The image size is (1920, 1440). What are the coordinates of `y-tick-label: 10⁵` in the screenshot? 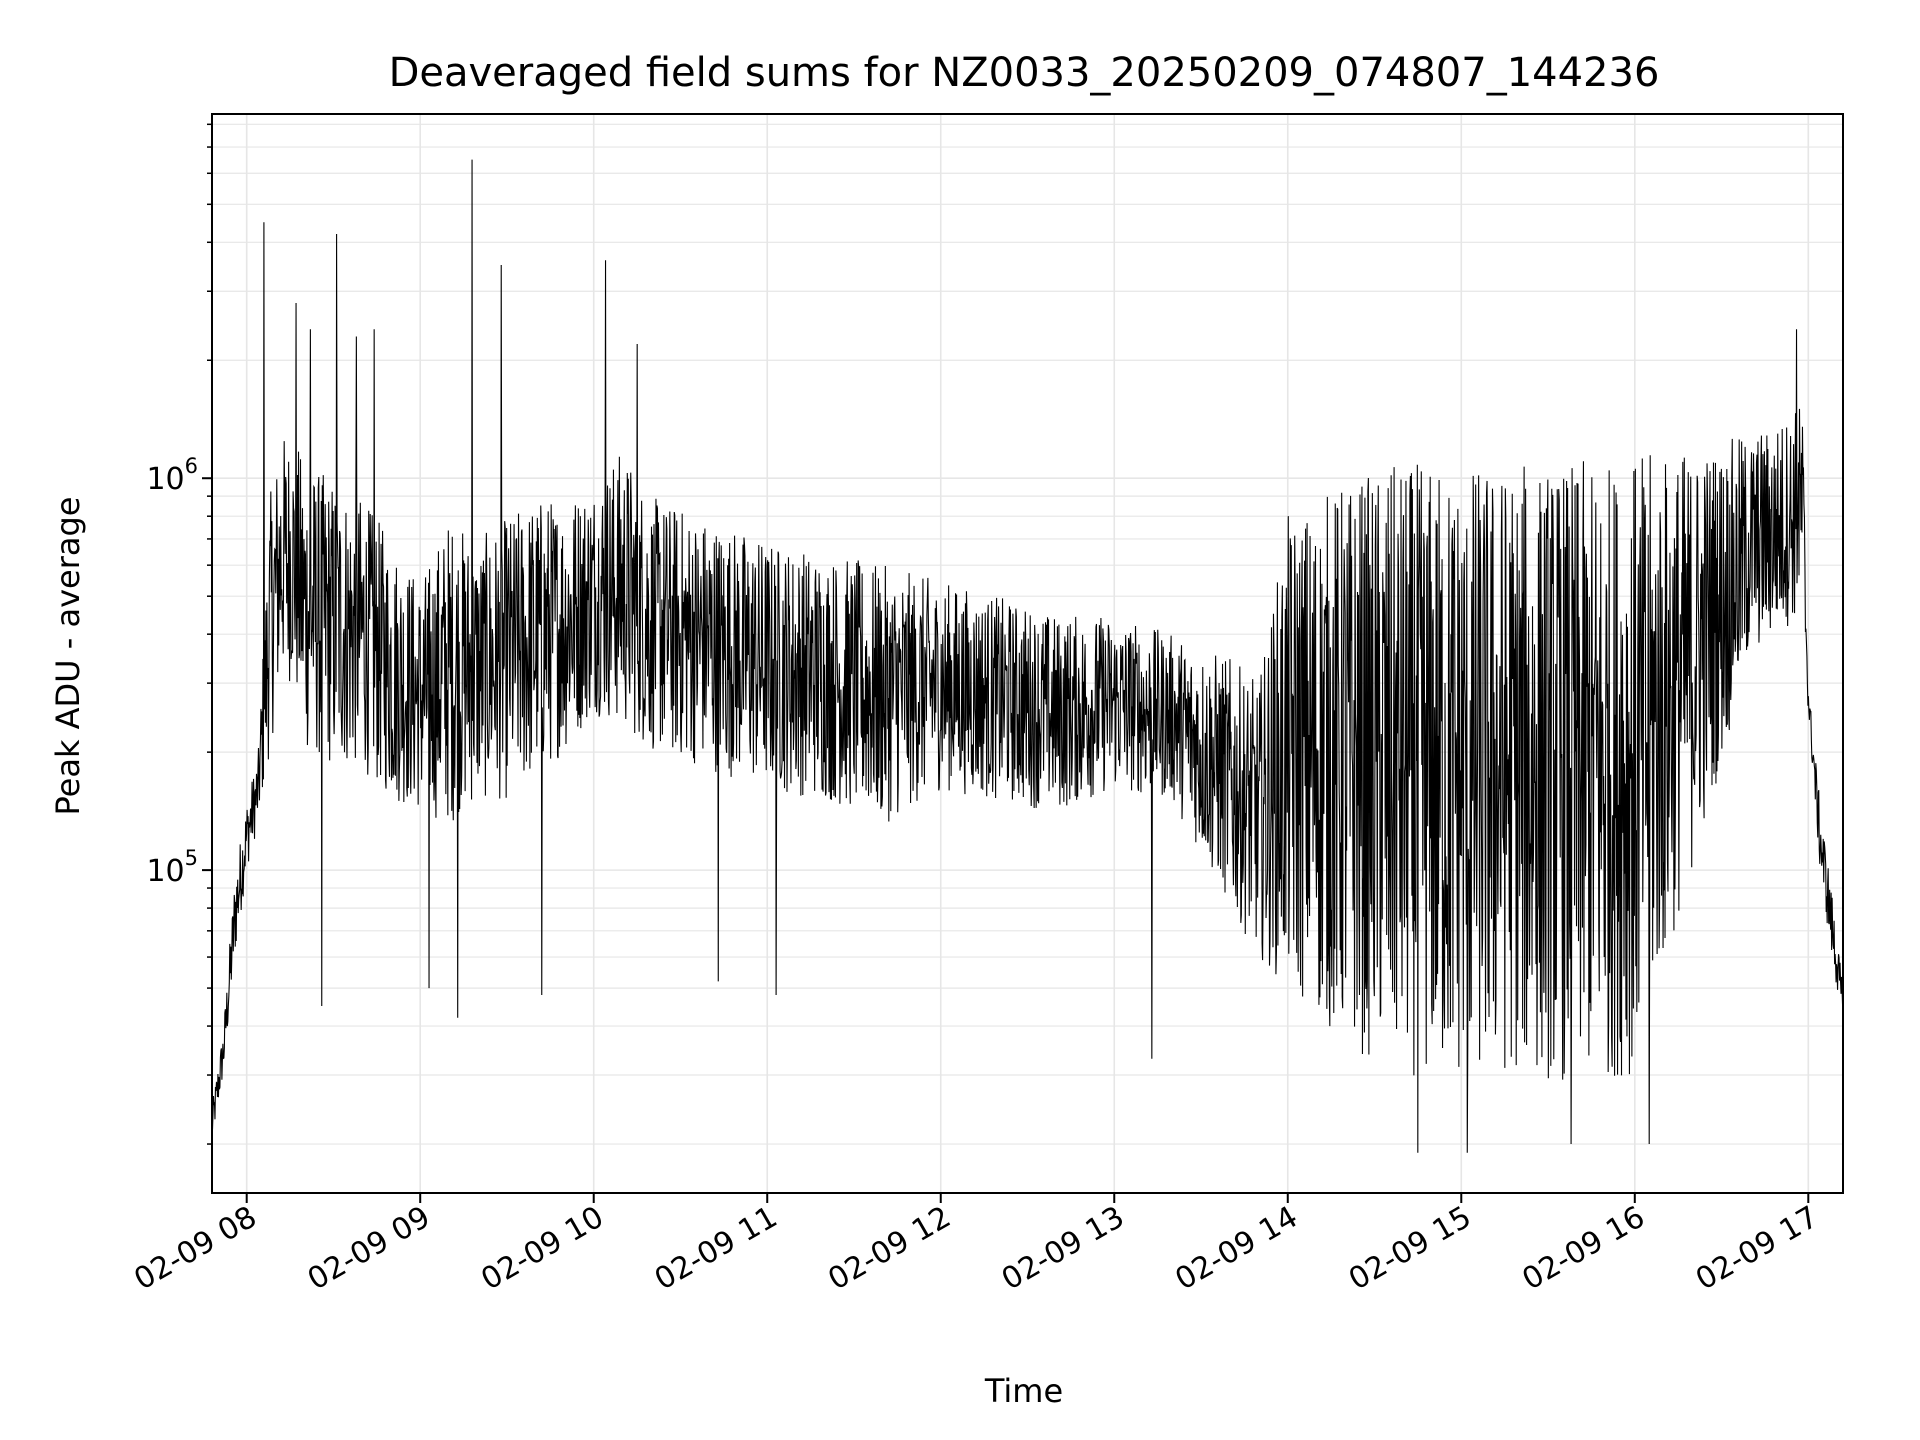 It's located at (172, 867).